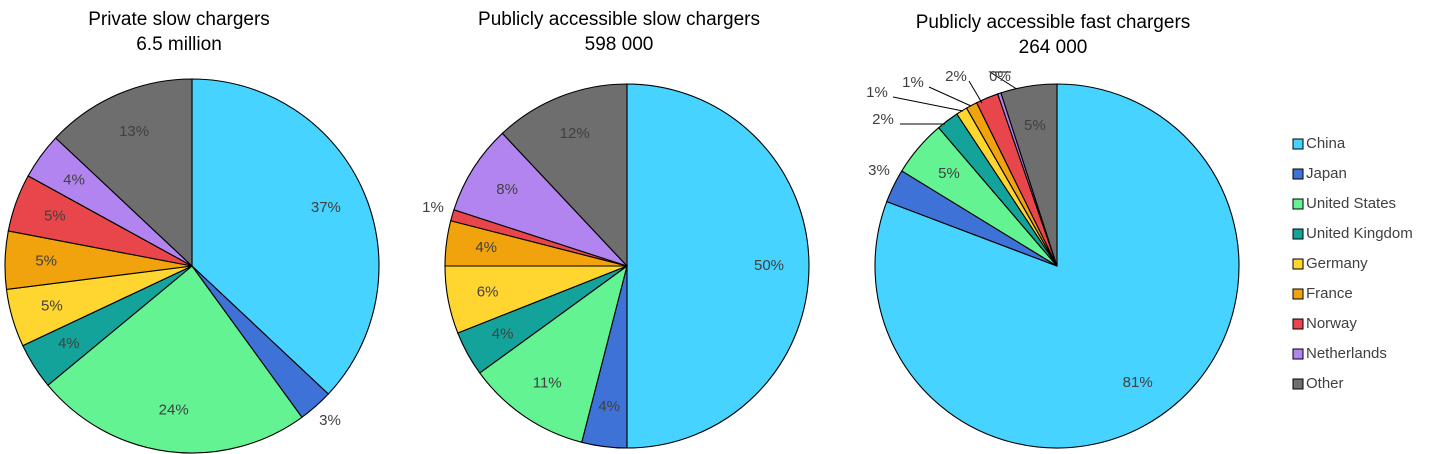 This screenshot has height=454, width=1442. I want to click on slice-label: 6%, so click(488, 292).